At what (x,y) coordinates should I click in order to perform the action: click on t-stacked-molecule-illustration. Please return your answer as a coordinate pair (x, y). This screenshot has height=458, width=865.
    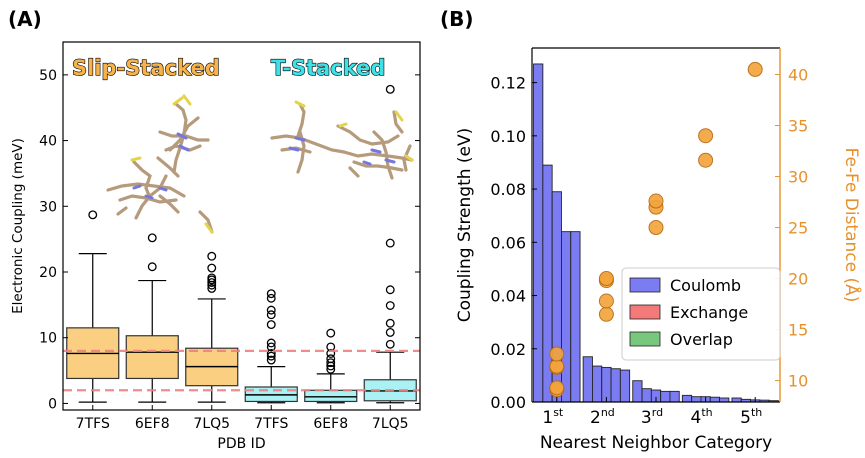
    Looking at the image, I should click on (342, 140).